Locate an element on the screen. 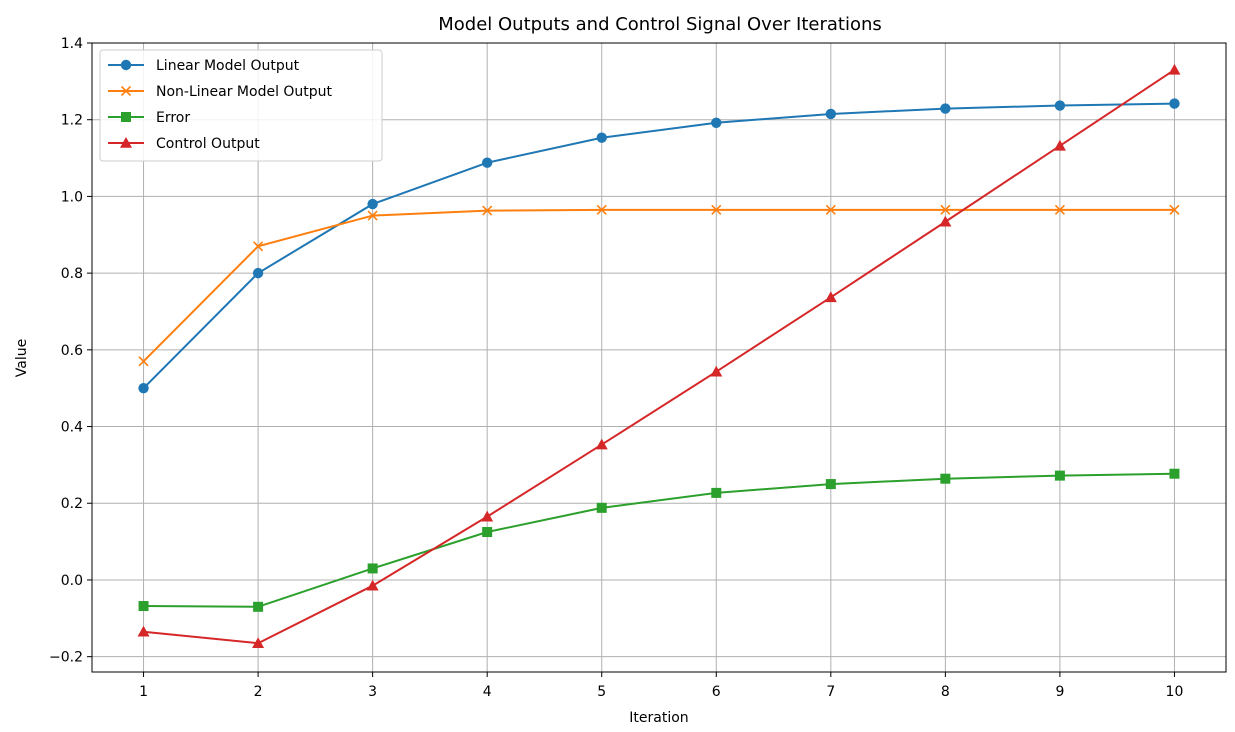 The height and width of the screenshot is (732, 1235). legend-label: Non-Linear Model Output is located at coordinates (244, 92).